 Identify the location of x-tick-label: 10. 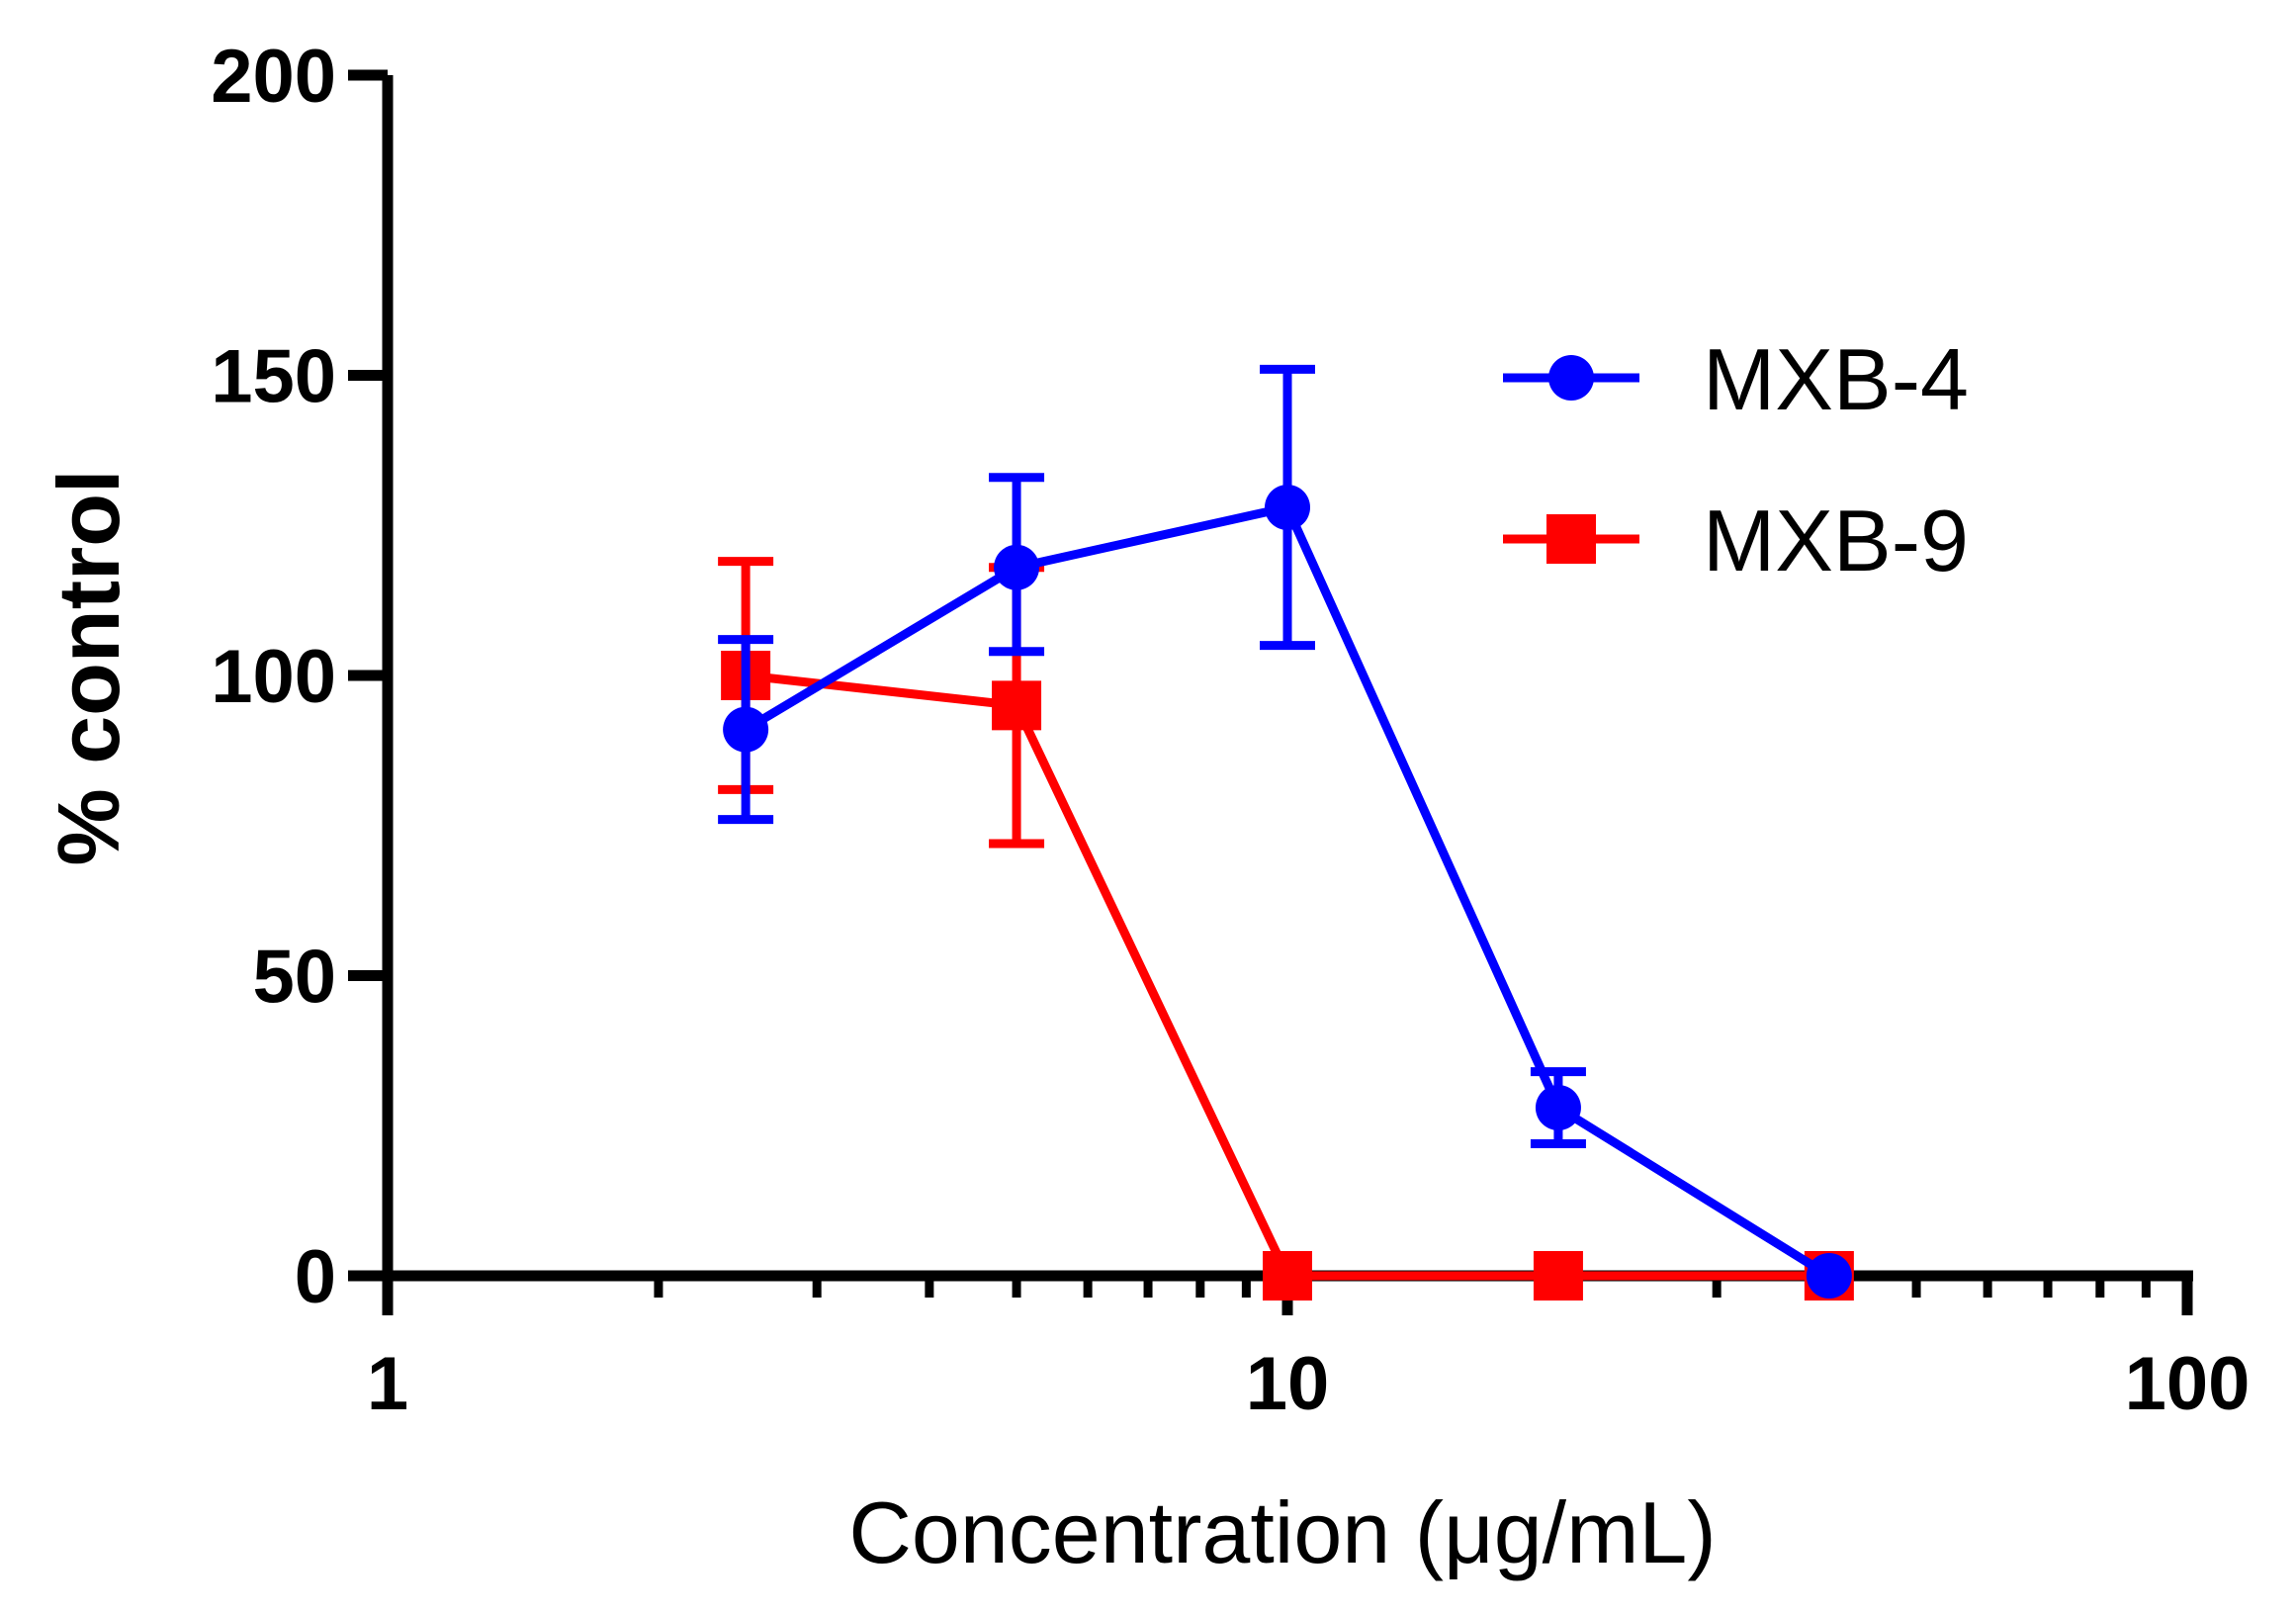
(1288, 1384).